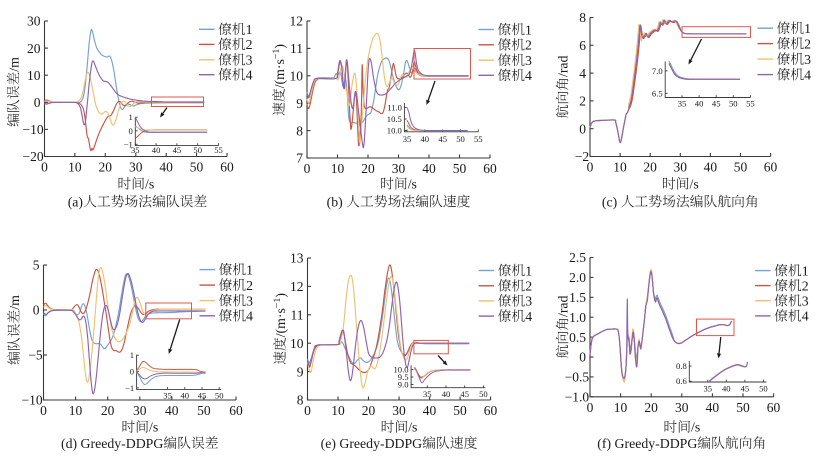 This screenshot has height=465, width=821. What do you see at coordinates (75, 202) in the screenshot?
I see `svg-text: (a)` at bounding box center [75, 202].